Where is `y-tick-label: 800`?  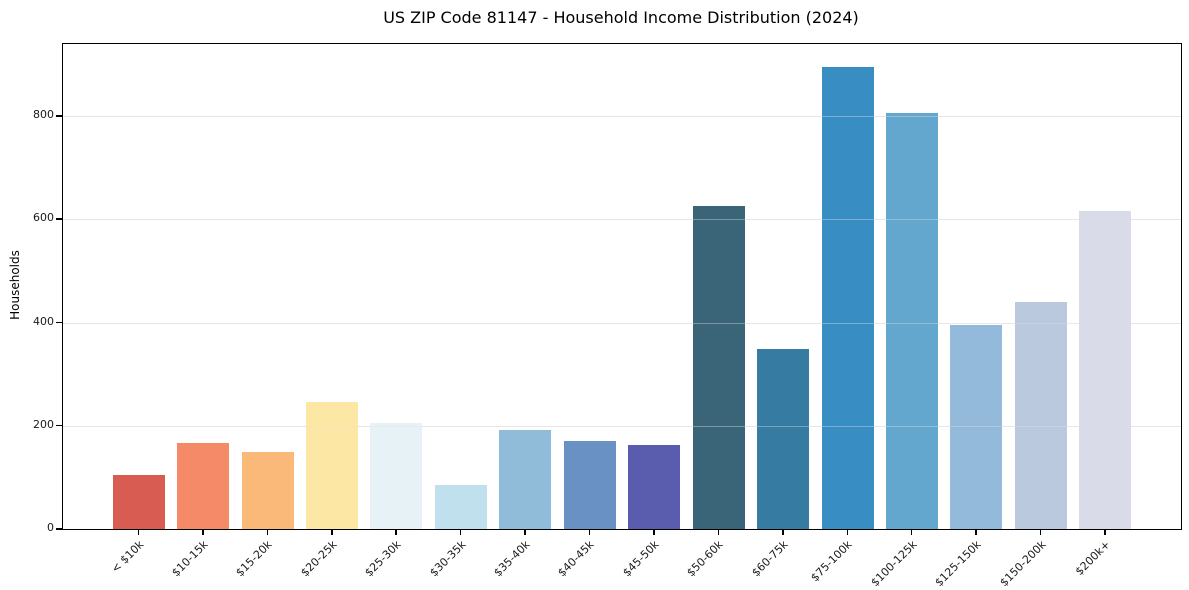 y-tick-label: 800 is located at coordinates (43, 115).